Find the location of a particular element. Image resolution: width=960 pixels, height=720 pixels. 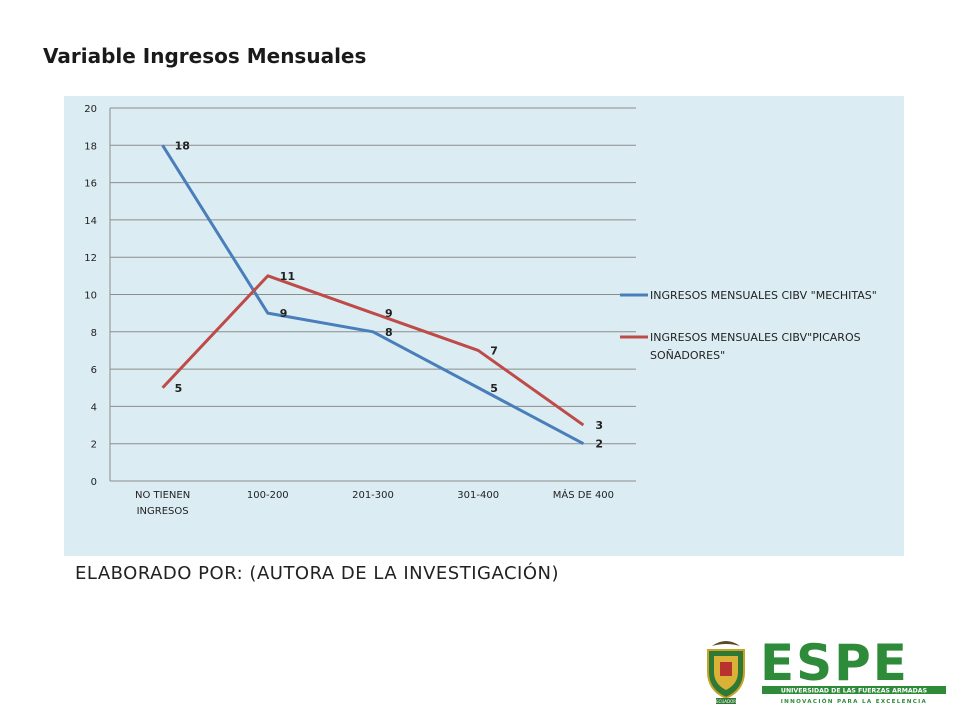

y-tick-label: 10 is located at coordinates (90, 296).